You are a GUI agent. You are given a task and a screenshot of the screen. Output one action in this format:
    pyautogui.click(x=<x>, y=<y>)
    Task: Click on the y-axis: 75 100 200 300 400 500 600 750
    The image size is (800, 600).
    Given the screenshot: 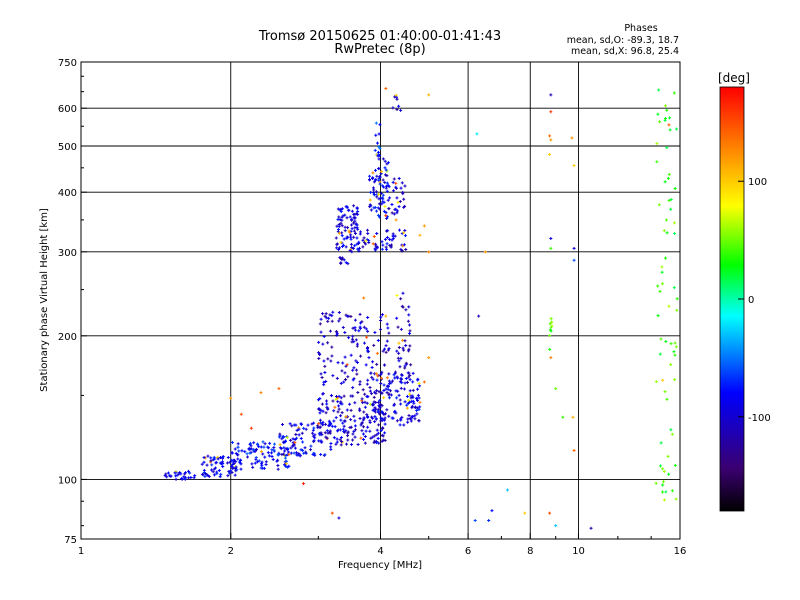 What is the action you would take?
    pyautogui.click(x=72, y=302)
    